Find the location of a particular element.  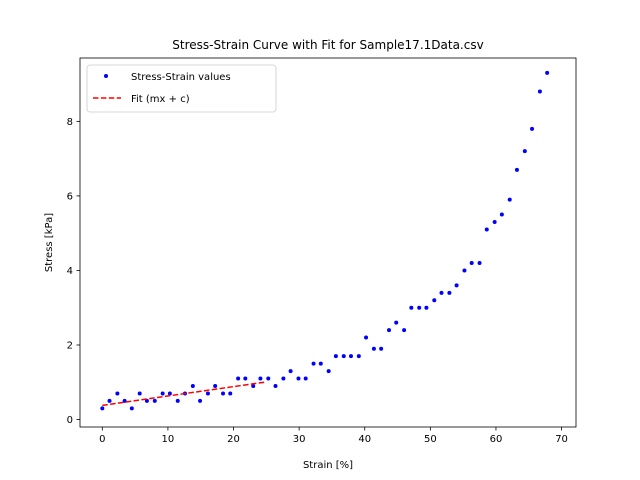

legend-box is located at coordinates (181, 88).